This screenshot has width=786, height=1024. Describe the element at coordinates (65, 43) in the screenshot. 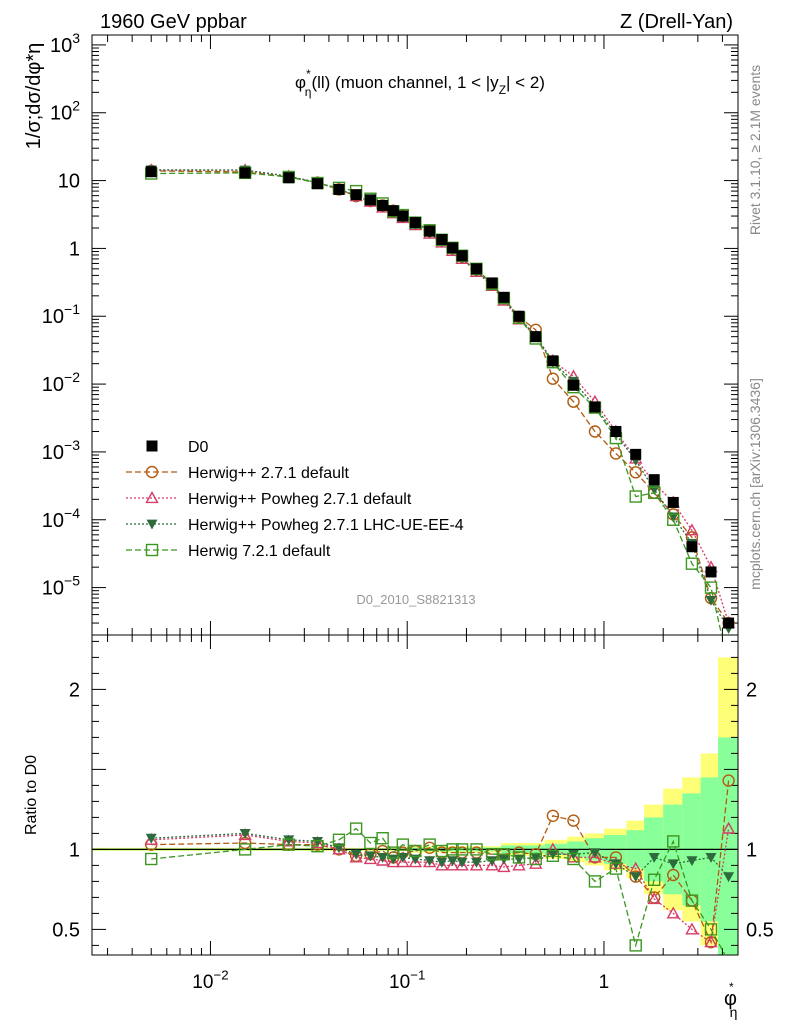

I see `main-y-tick-label: 10³` at that location.